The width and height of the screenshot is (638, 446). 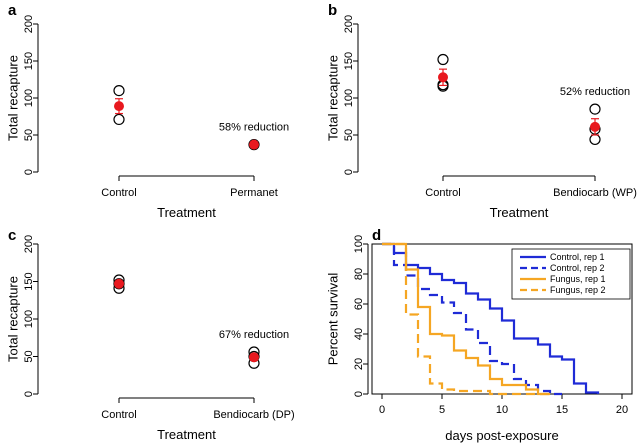 I want to click on legend-label: Fungus, rep 2, so click(x=578, y=290).